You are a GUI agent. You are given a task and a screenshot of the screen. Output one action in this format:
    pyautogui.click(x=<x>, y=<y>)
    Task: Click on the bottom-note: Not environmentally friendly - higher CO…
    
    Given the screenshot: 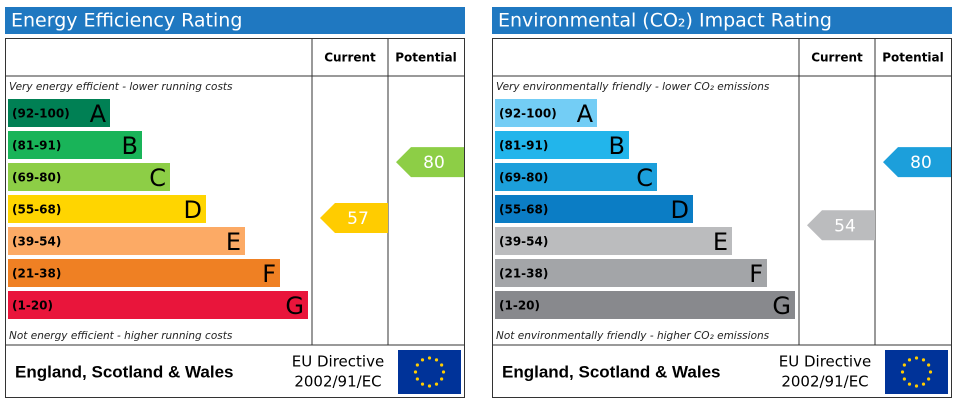 What is the action you would take?
    pyautogui.click(x=633, y=336)
    